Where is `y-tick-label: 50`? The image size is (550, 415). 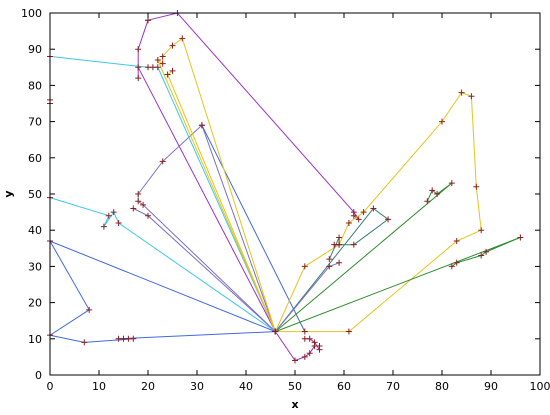
y-tick-label: 50 is located at coordinates (35, 194).